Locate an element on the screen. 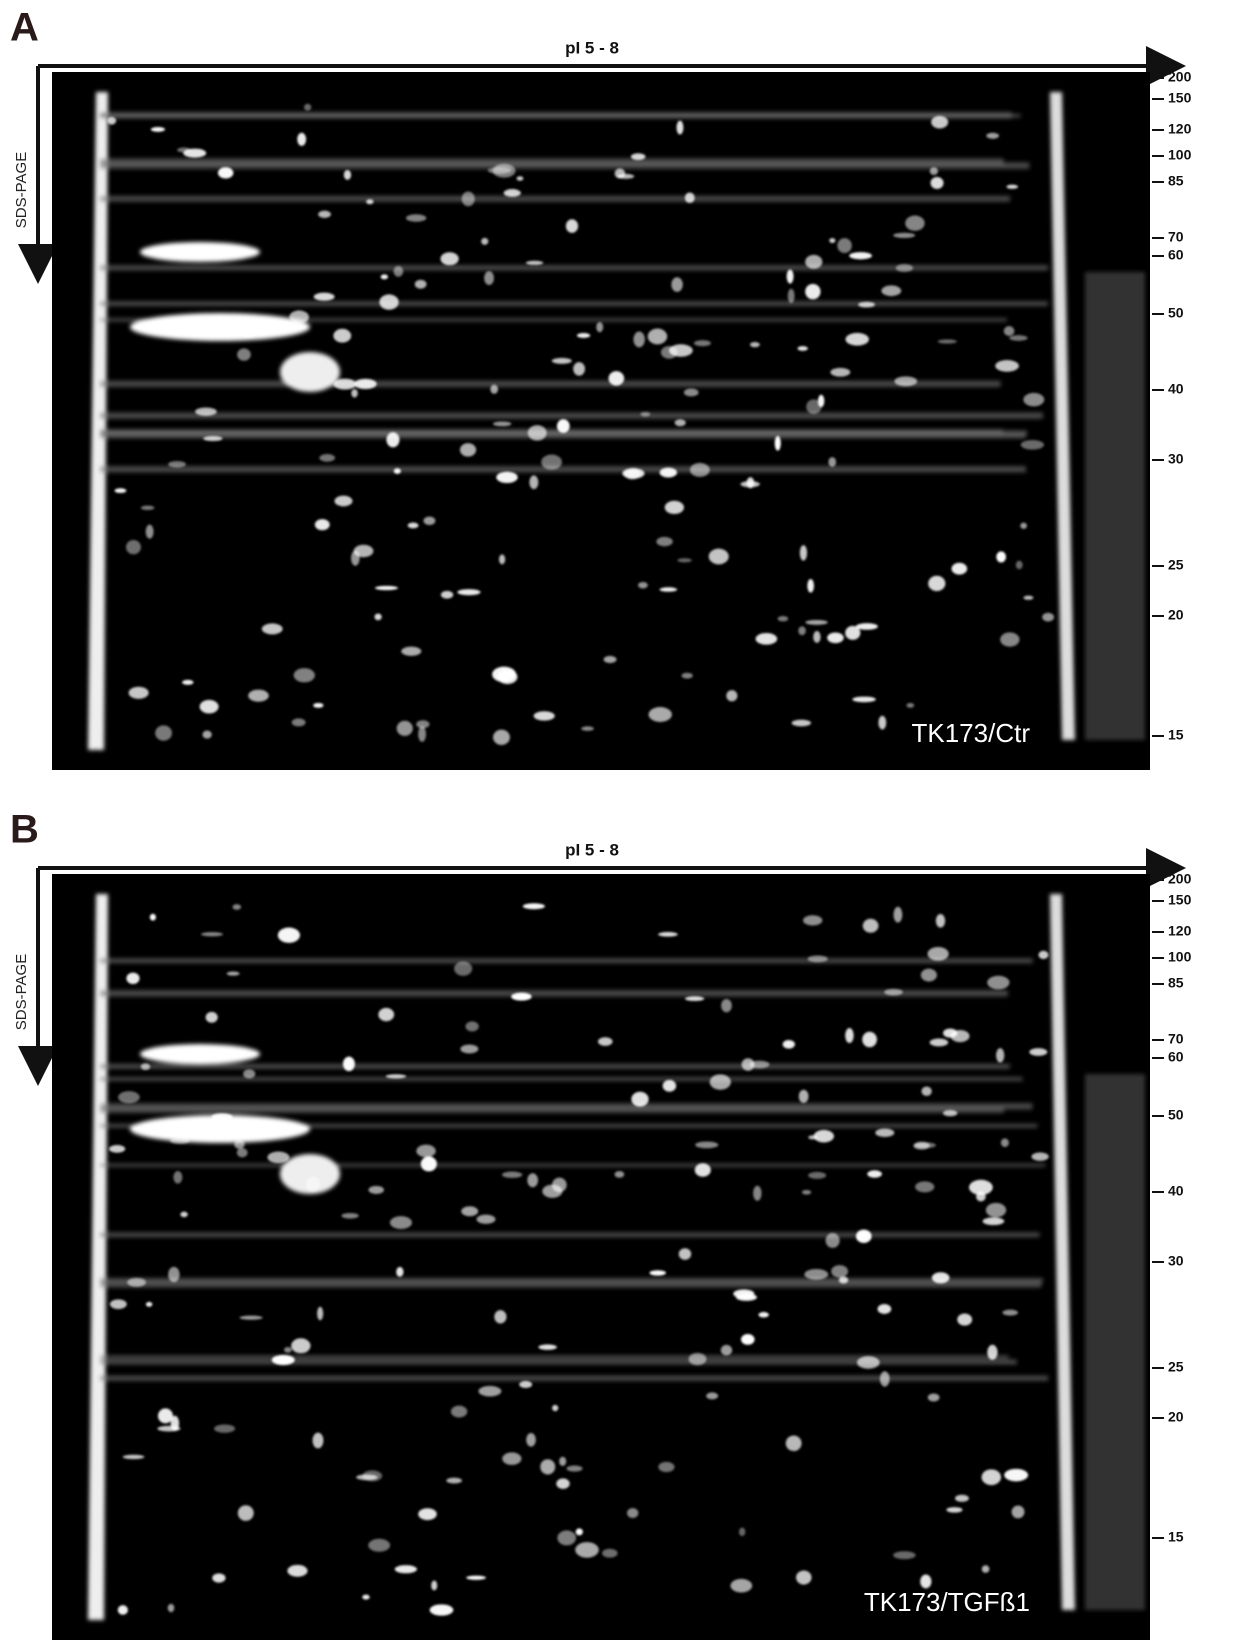  mw-marker: 30 is located at coordinates (1176, 1261).